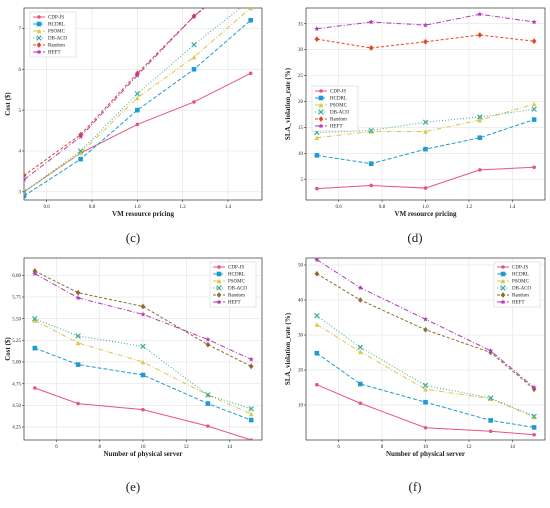  What do you see at coordinates (339, 106) in the screenshot?
I see `legend-label: PSOMC` at bounding box center [339, 106].